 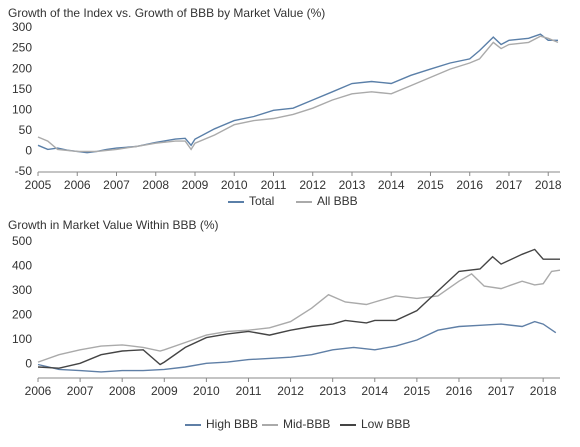 What do you see at coordinates (113, 225) in the screenshot?
I see `chart-title: Growth in Market Value Within BBB (%)` at bounding box center [113, 225].